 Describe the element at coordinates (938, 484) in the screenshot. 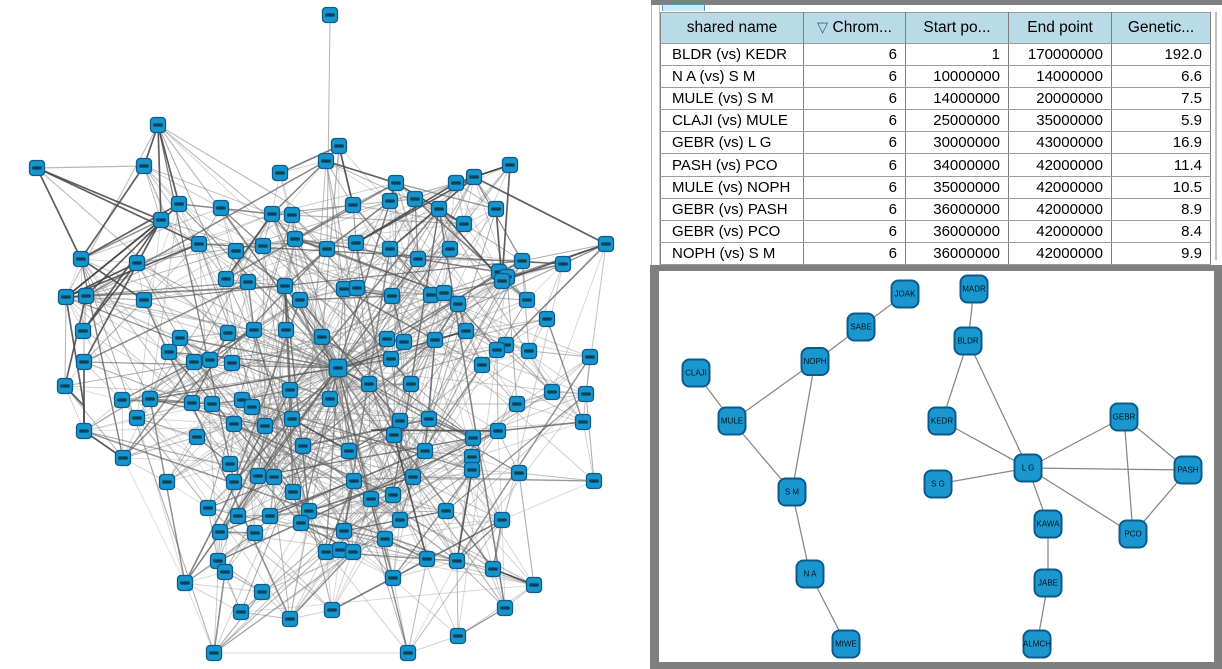

I see `svg-text: S G` at that location.